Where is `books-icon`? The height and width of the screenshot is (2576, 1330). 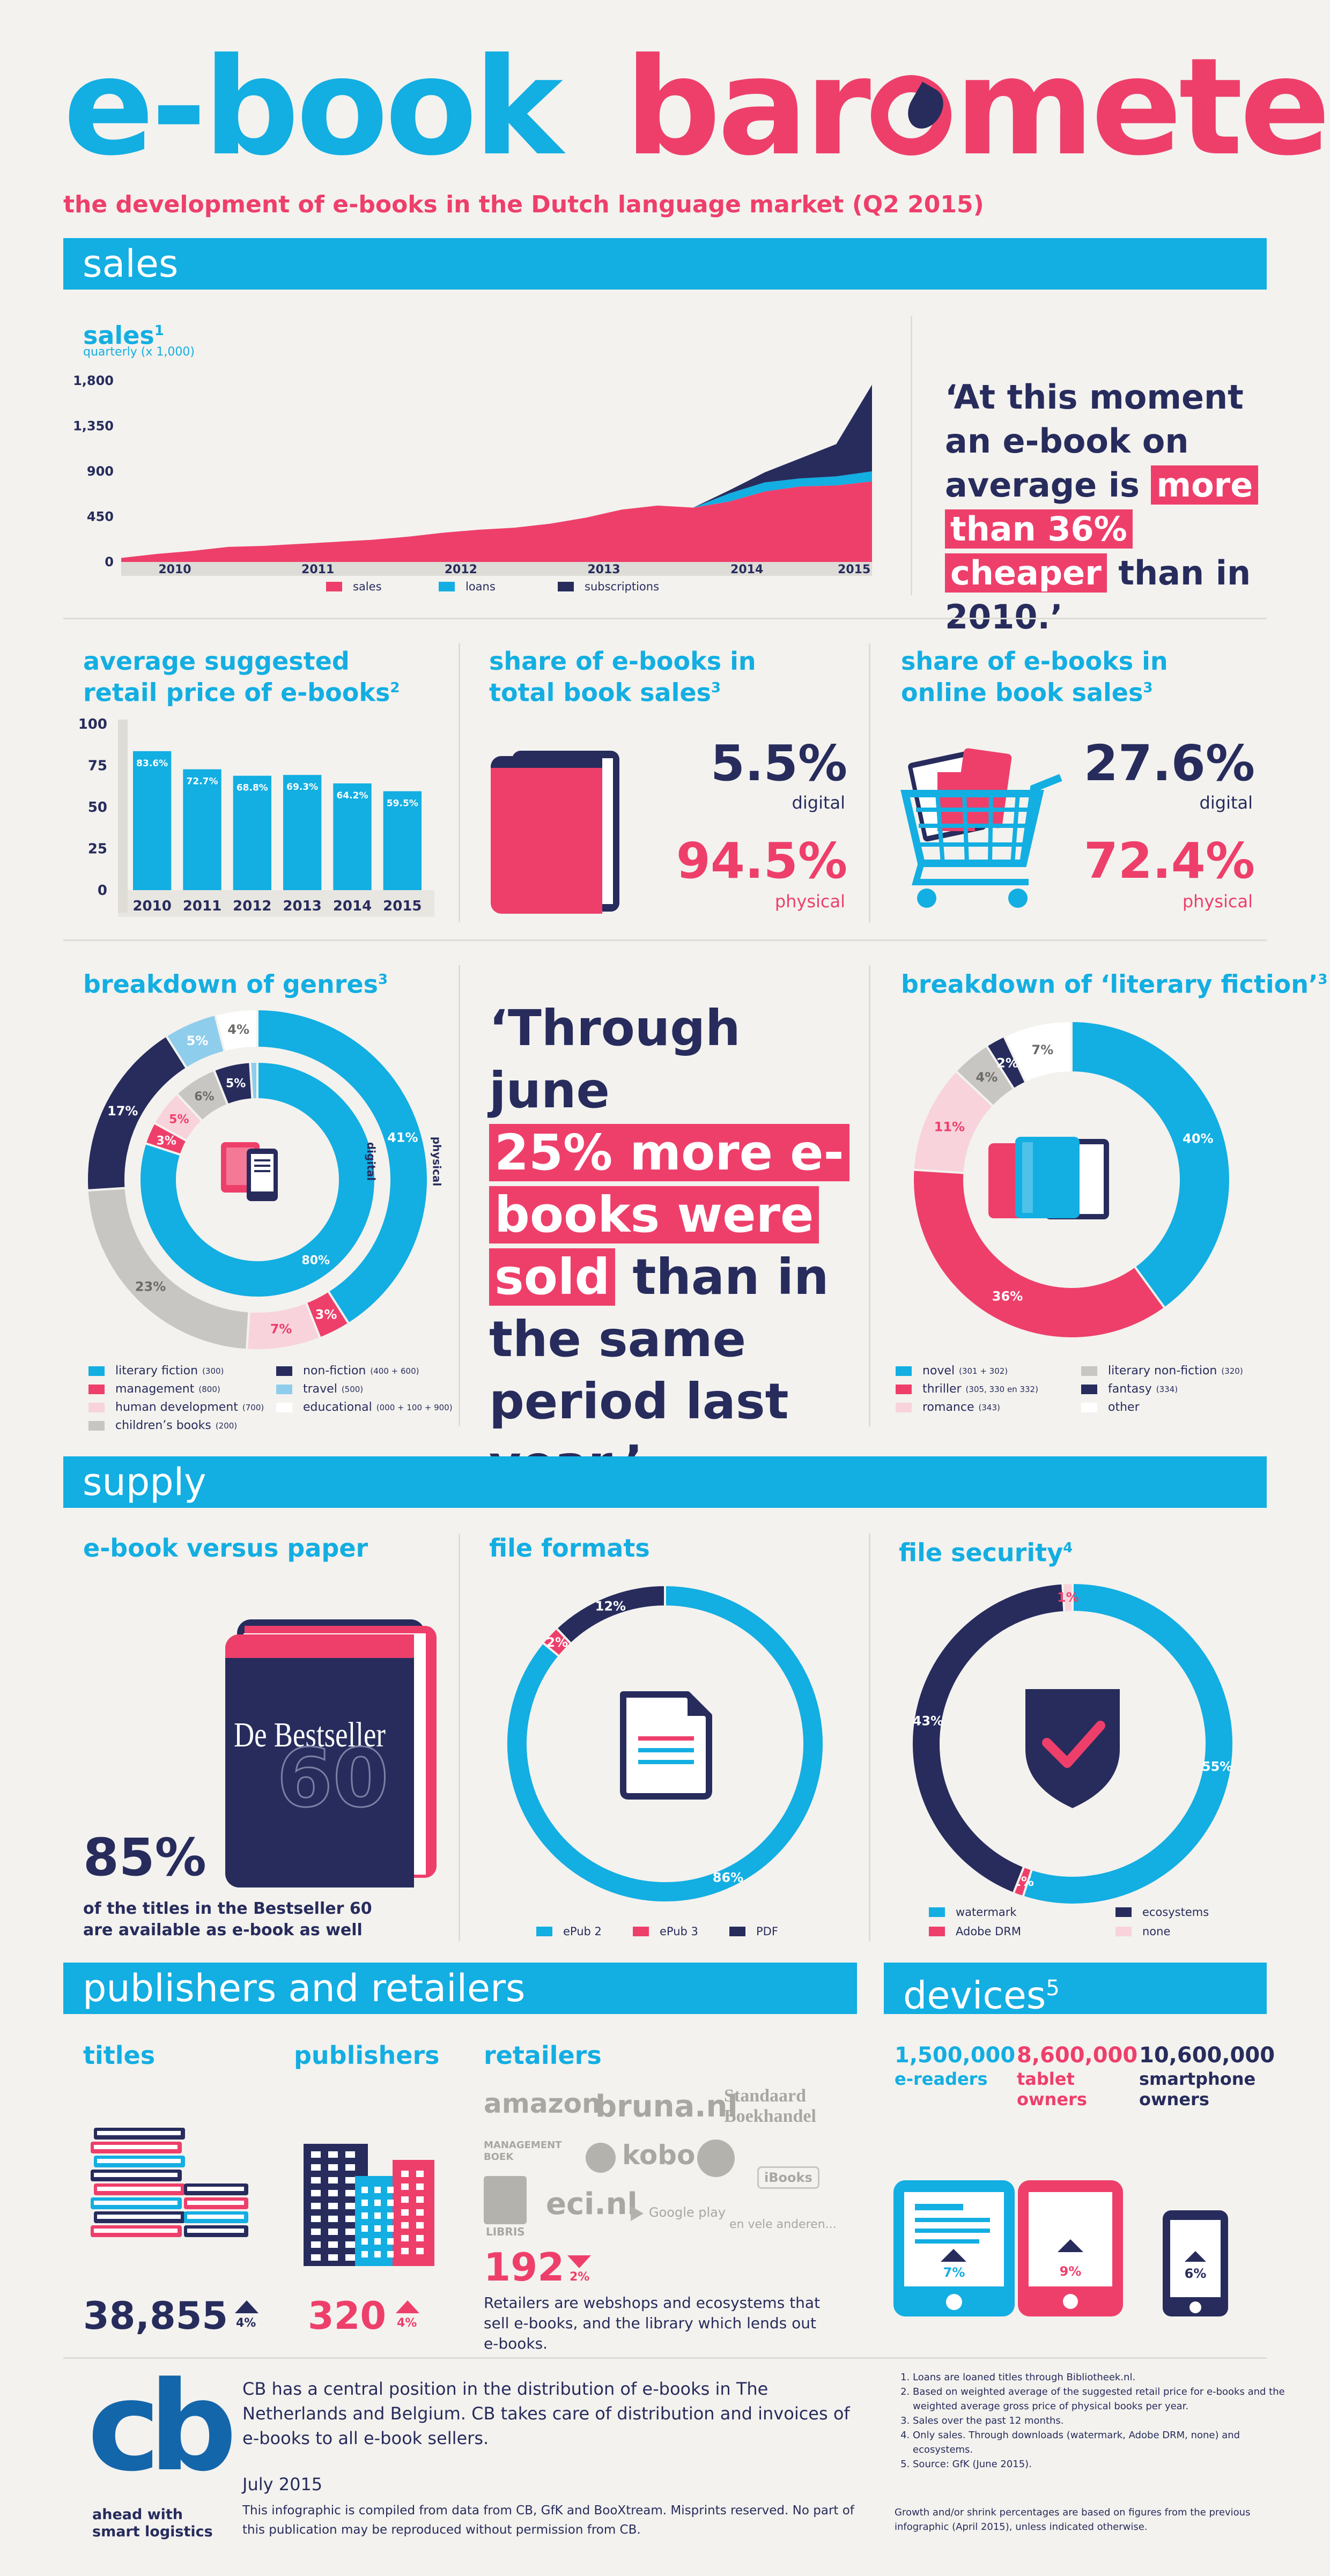 books-icon is located at coordinates (1048, 1178).